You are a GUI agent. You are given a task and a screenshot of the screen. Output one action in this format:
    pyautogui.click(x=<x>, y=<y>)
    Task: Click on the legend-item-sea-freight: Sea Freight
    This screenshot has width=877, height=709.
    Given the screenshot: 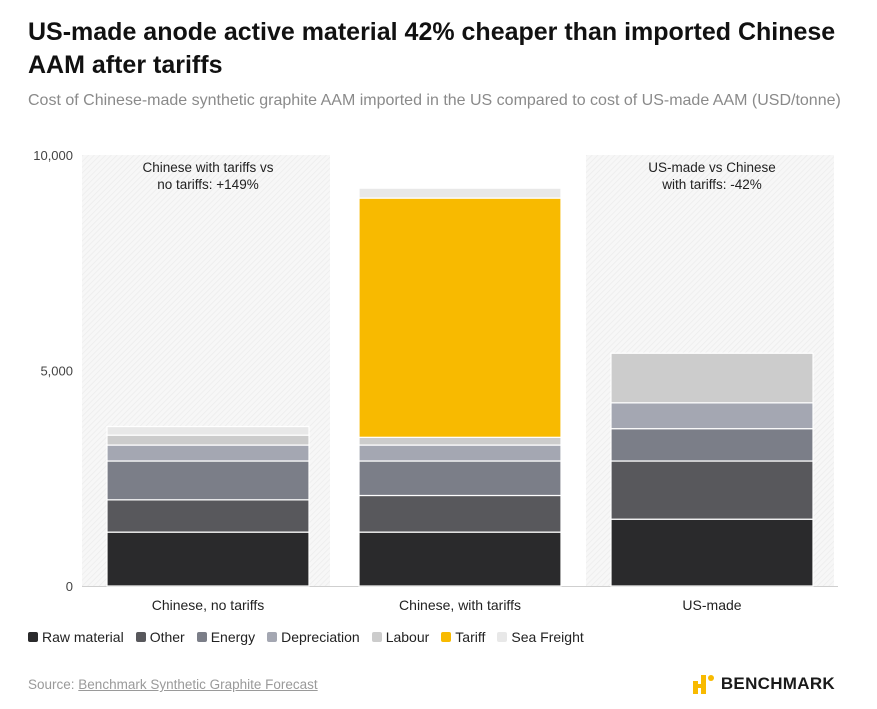 What is the action you would take?
    pyautogui.click(x=540, y=637)
    